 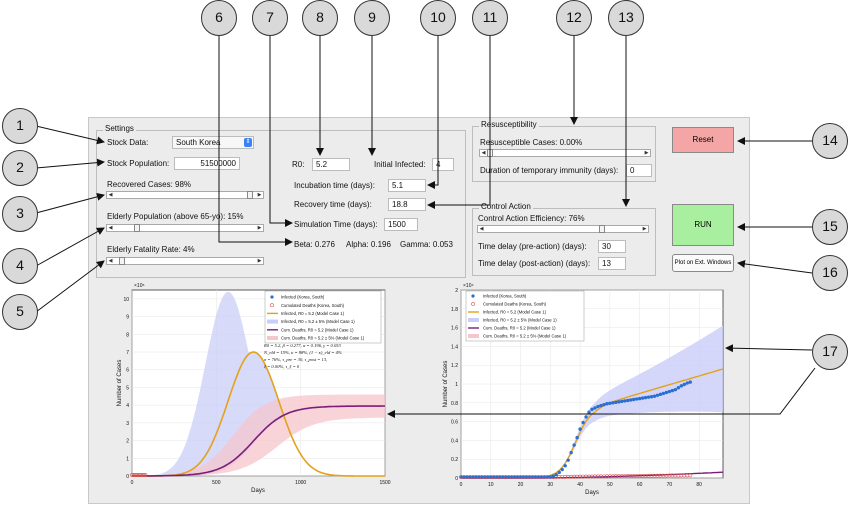 I want to click on chart-1-ytick: 10, so click(x=126, y=300).